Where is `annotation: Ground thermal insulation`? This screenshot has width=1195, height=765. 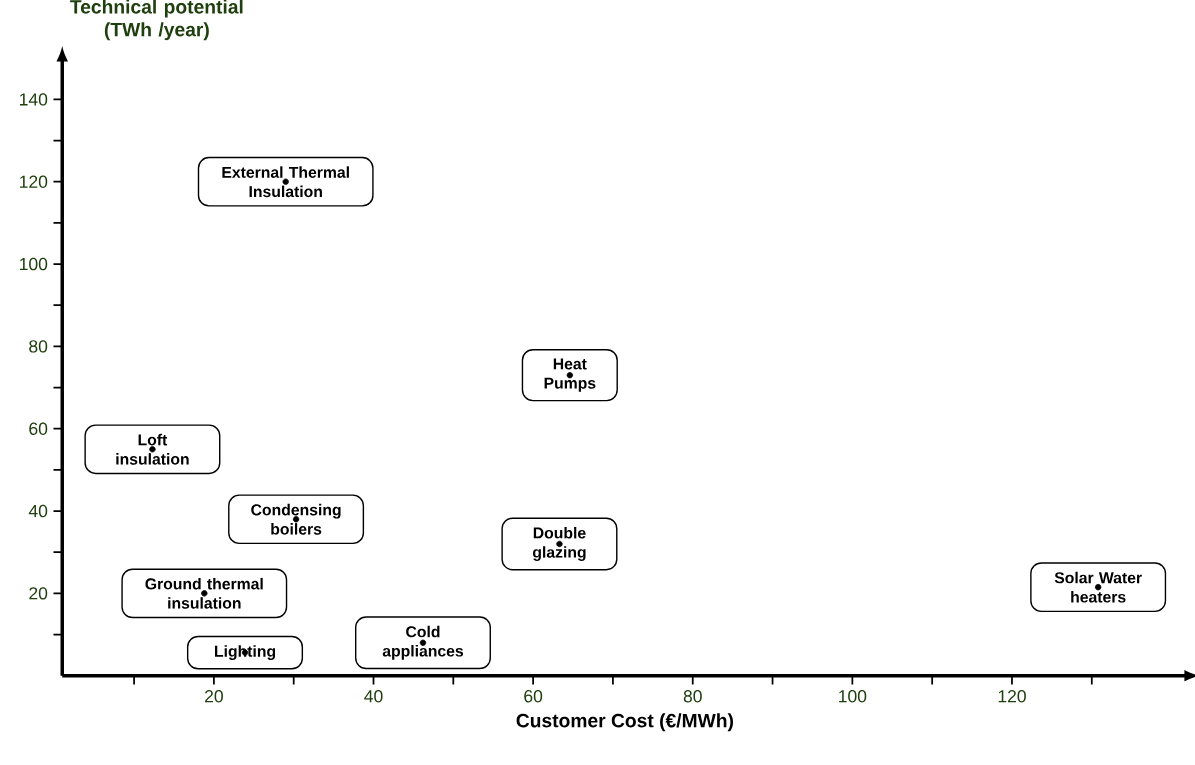
annotation: Ground thermal insulation is located at coordinates (204, 593).